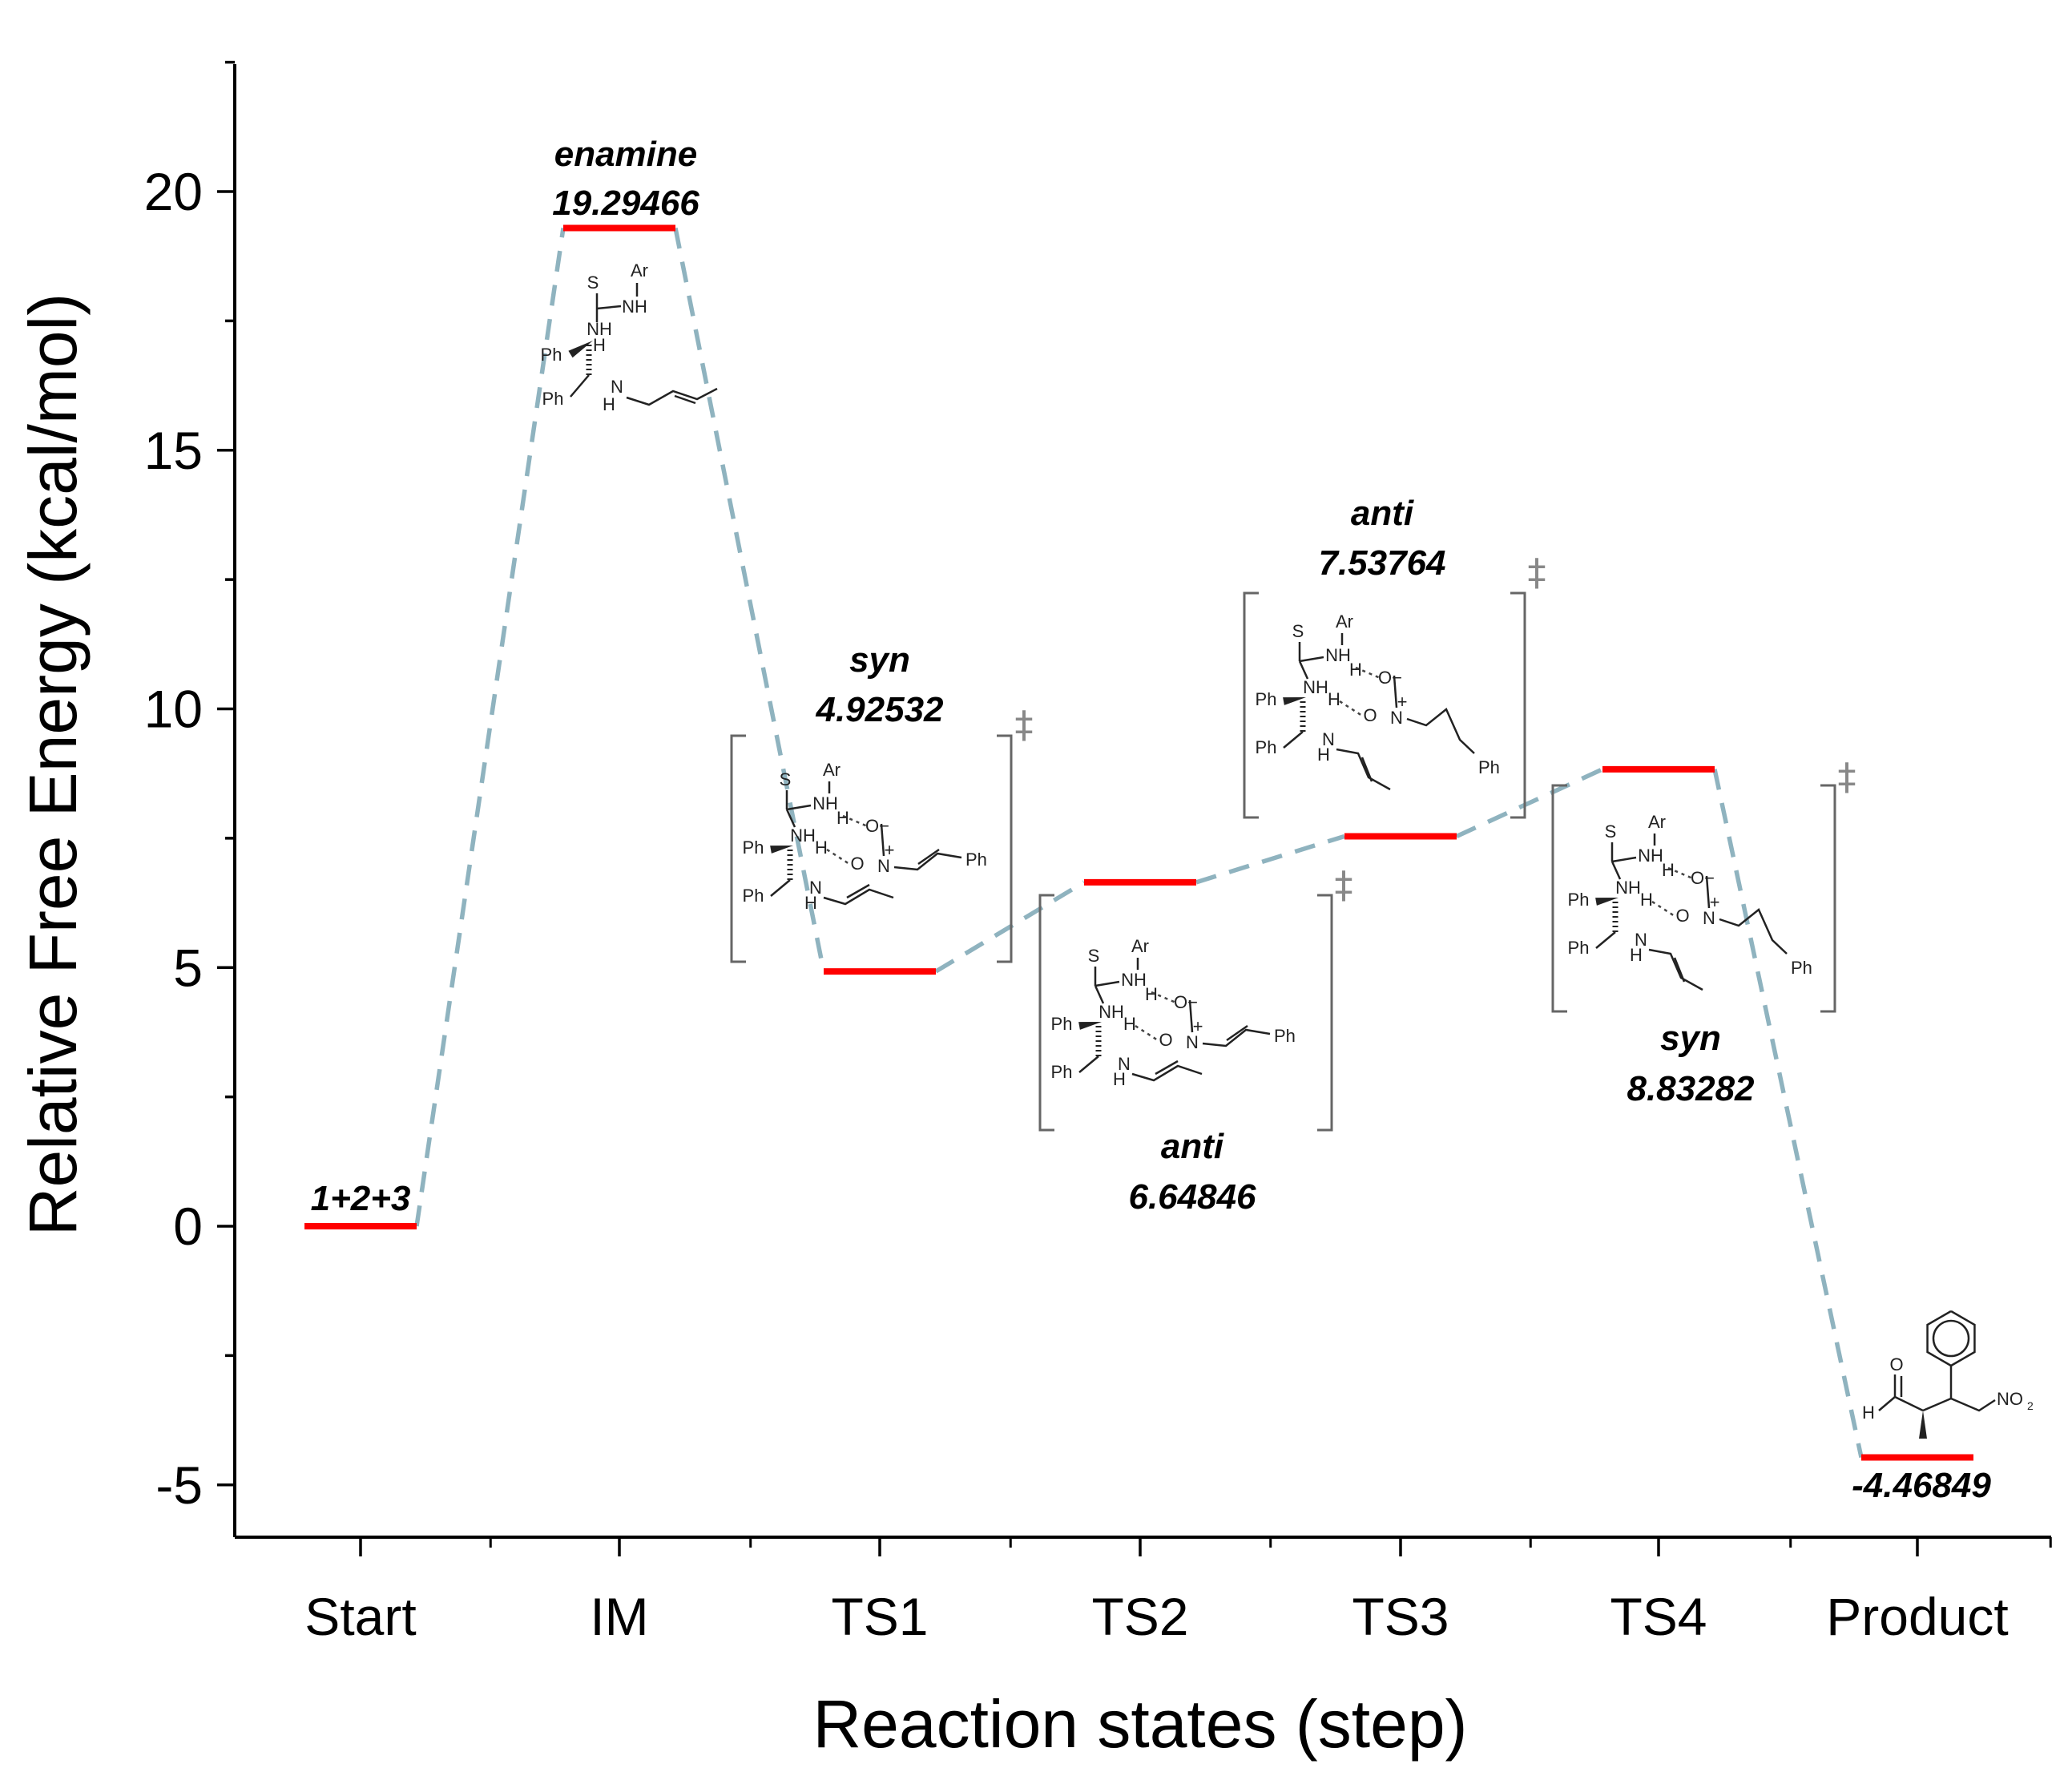  Describe the element at coordinates (879, 709) in the screenshot. I see `level-value-label: 4.92532` at that location.